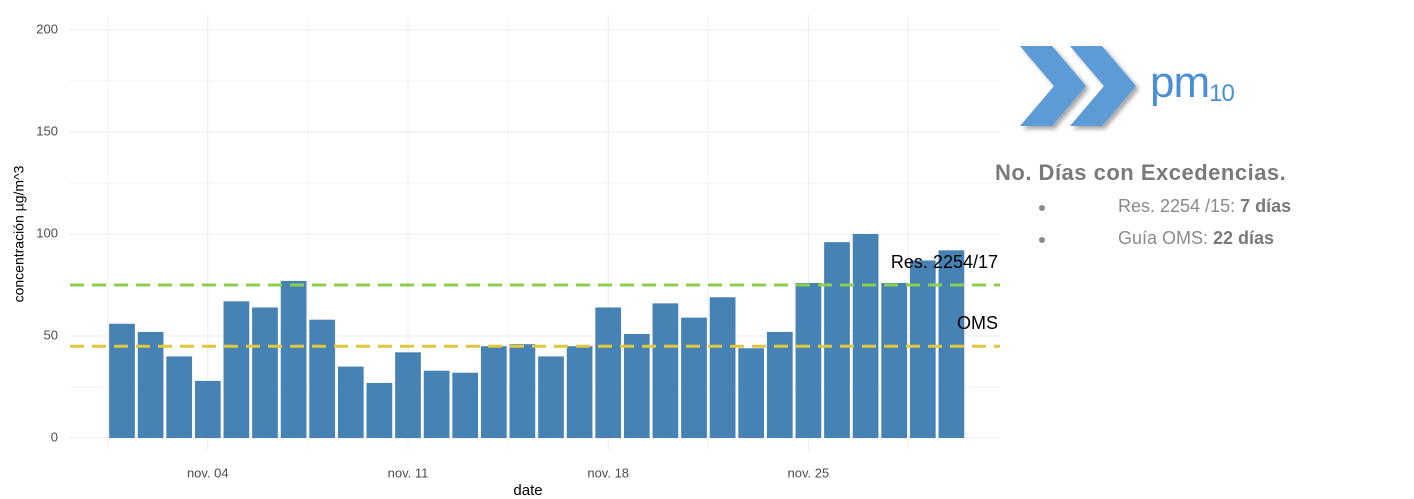  I want to click on reference-label: OMS, so click(977, 323).